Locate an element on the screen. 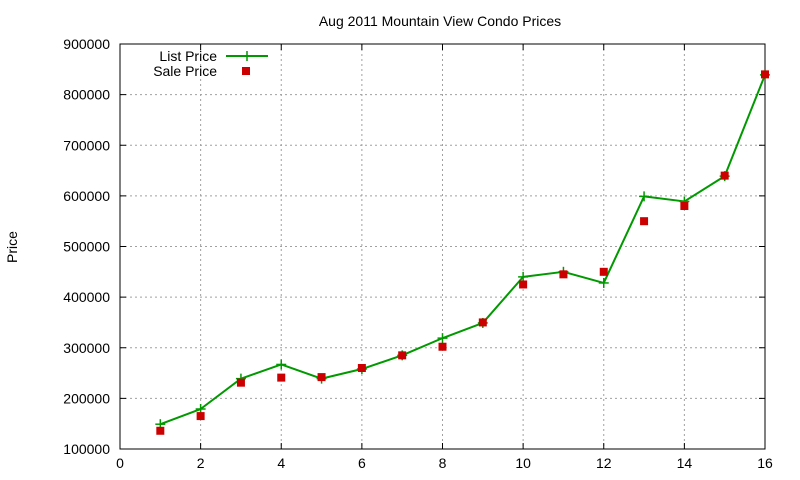 This screenshot has height=480, width=800. y-tick-label: 500000 is located at coordinates (86, 247).